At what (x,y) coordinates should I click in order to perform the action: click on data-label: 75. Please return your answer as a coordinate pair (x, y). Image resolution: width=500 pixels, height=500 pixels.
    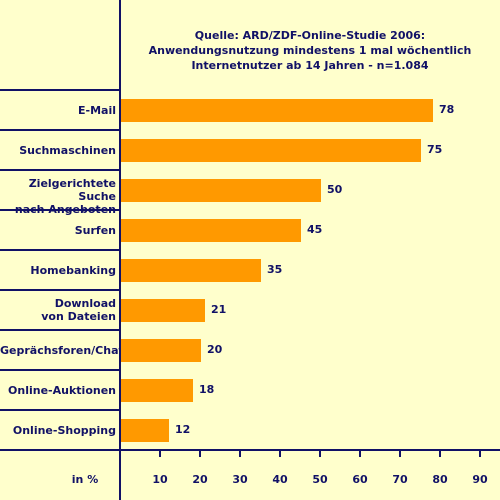
    Looking at the image, I should click on (435, 149).